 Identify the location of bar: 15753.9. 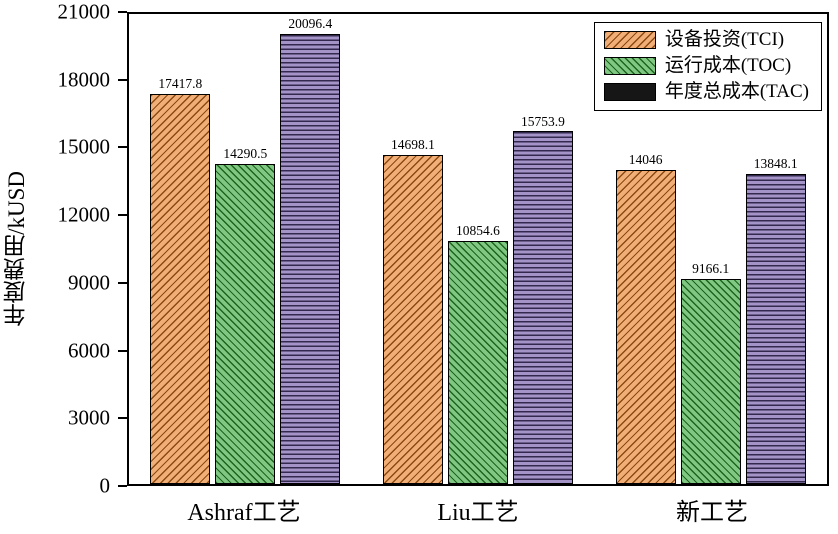
(542, 299).